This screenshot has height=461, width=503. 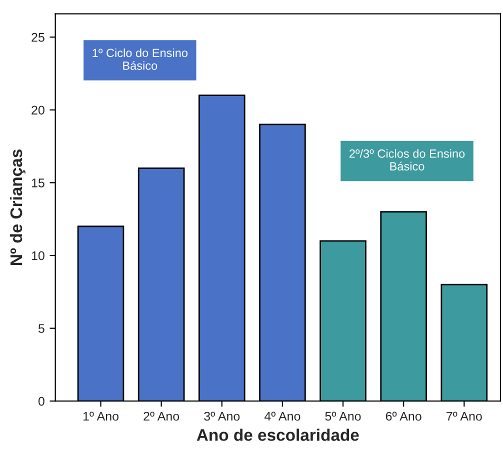 I want to click on y-tick-label: 20, so click(x=38, y=110).